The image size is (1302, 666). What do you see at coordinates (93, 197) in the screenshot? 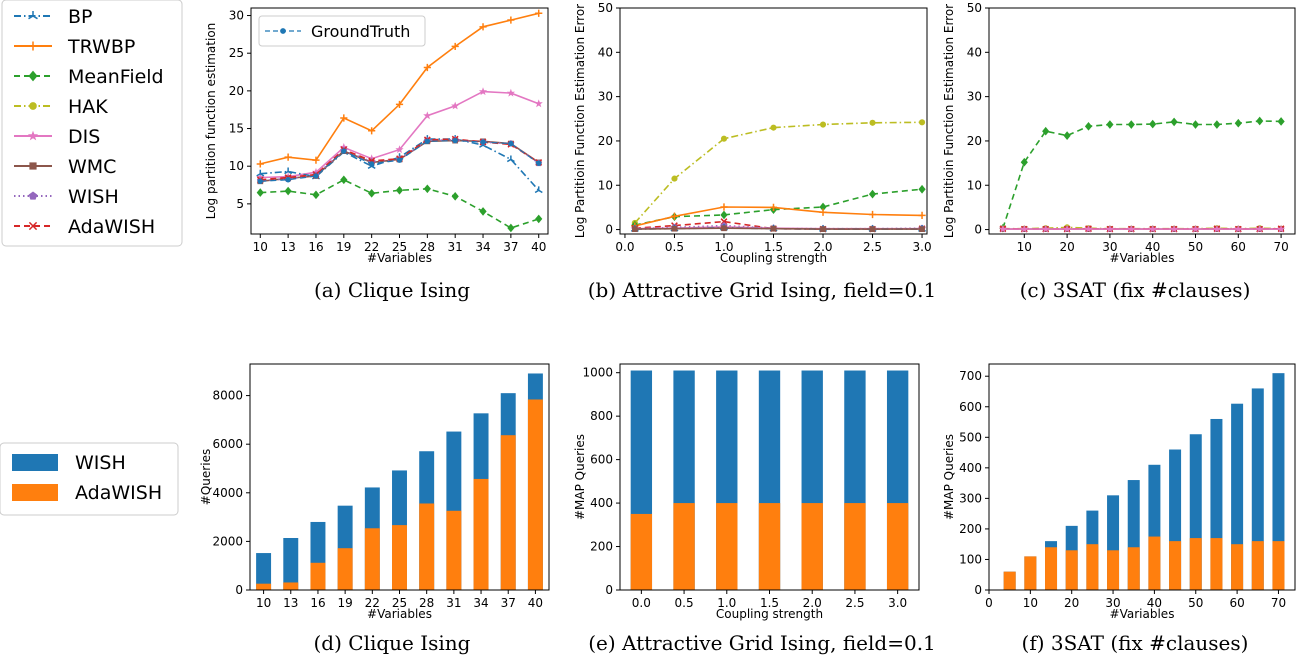
I see `legend-label: WISH` at bounding box center [93, 197].